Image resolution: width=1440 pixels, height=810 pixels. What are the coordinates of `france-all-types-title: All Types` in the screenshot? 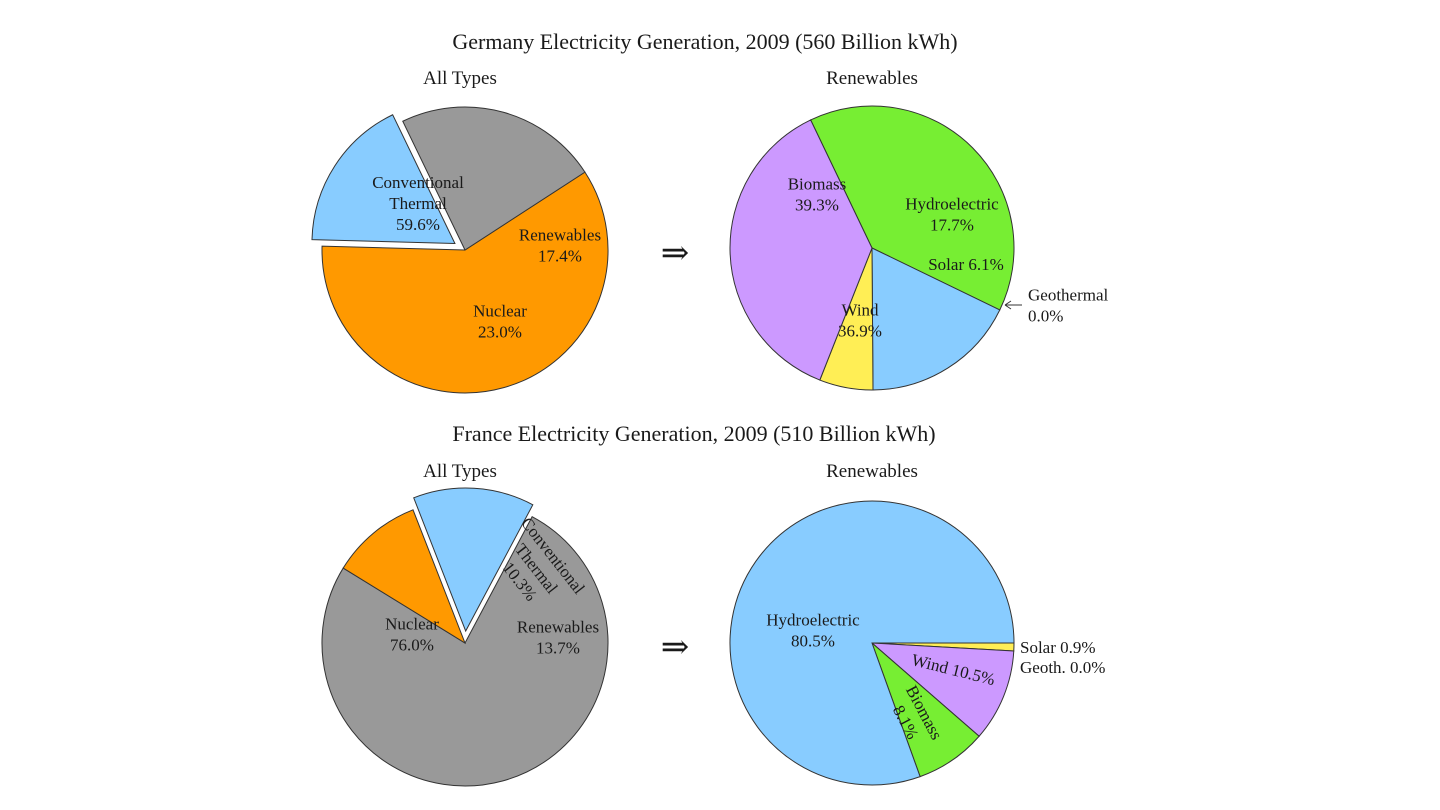 It's located at (460, 471).